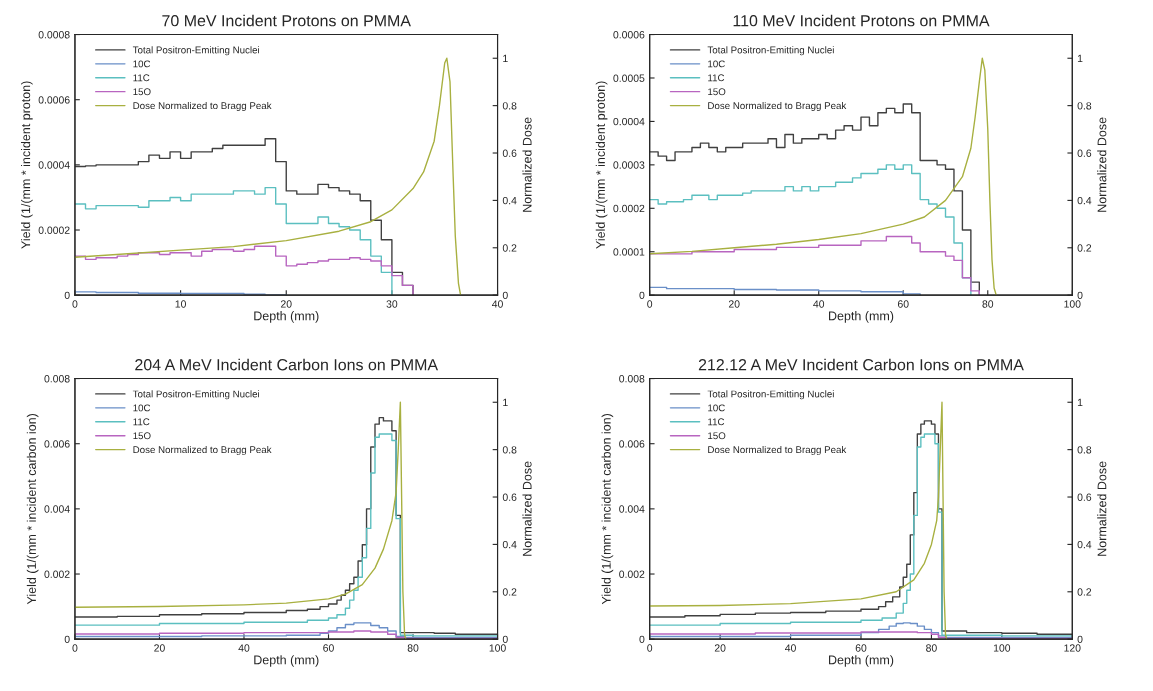 Image resolution: width=1153 pixels, height=691 pixels. I want to click on y-tick-label: 0.0005, so click(629, 78).